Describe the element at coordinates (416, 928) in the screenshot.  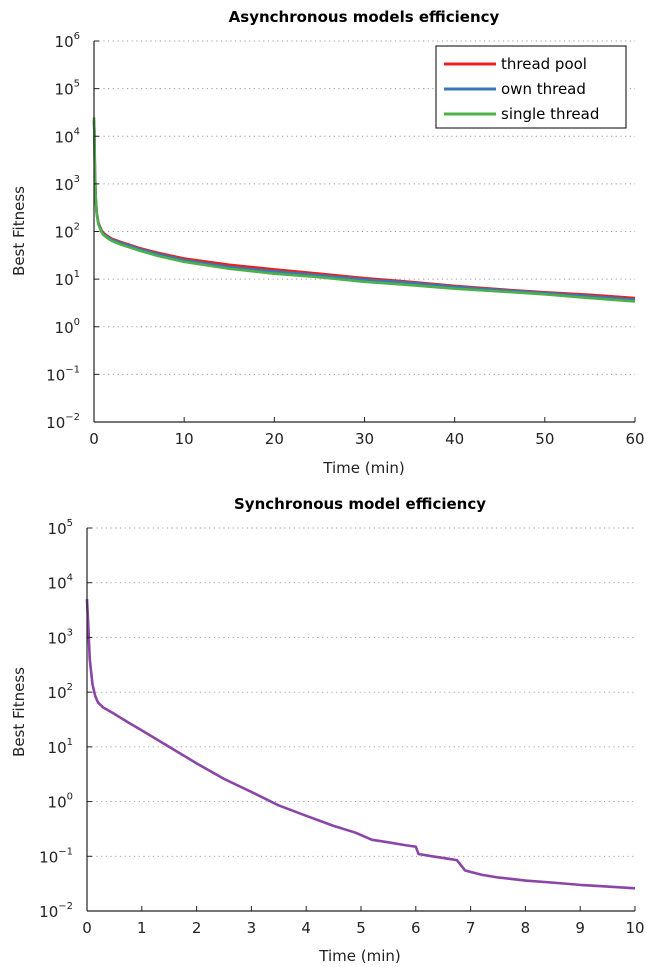
I see `x-tick-label: 6` at that location.